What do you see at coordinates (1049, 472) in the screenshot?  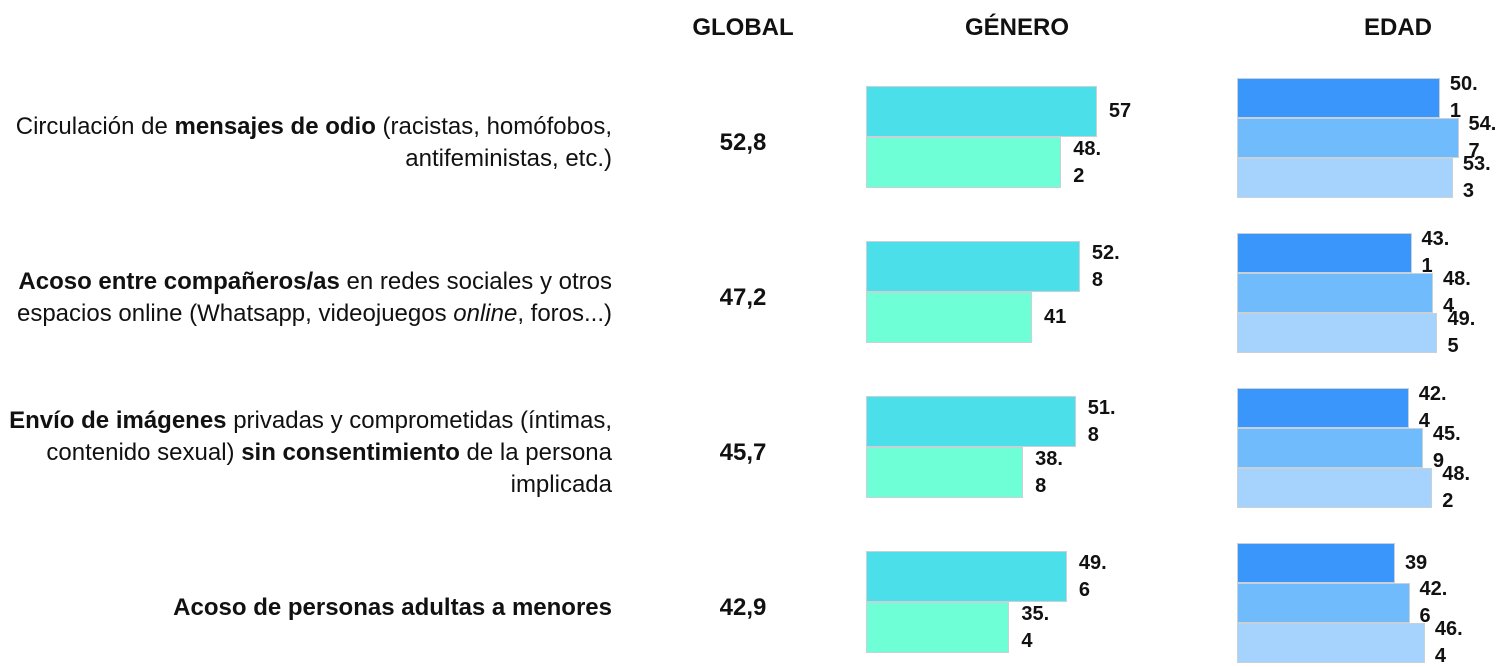 I see `value-label: 38.8` at bounding box center [1049, 472].